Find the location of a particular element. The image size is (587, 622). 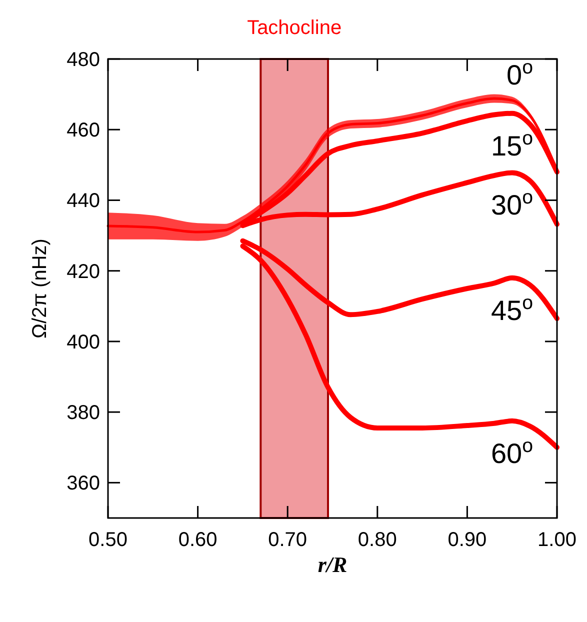

y-tick-label: 400 is located at coordinates (83, 342).